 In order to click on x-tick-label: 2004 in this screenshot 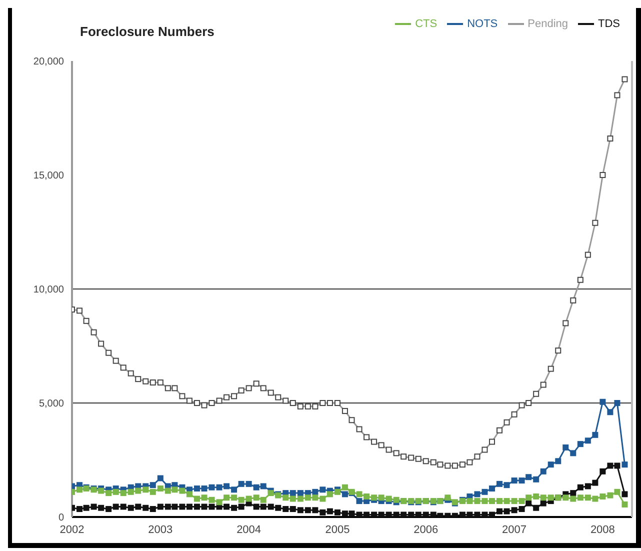, I will do `click(249, 530)`.